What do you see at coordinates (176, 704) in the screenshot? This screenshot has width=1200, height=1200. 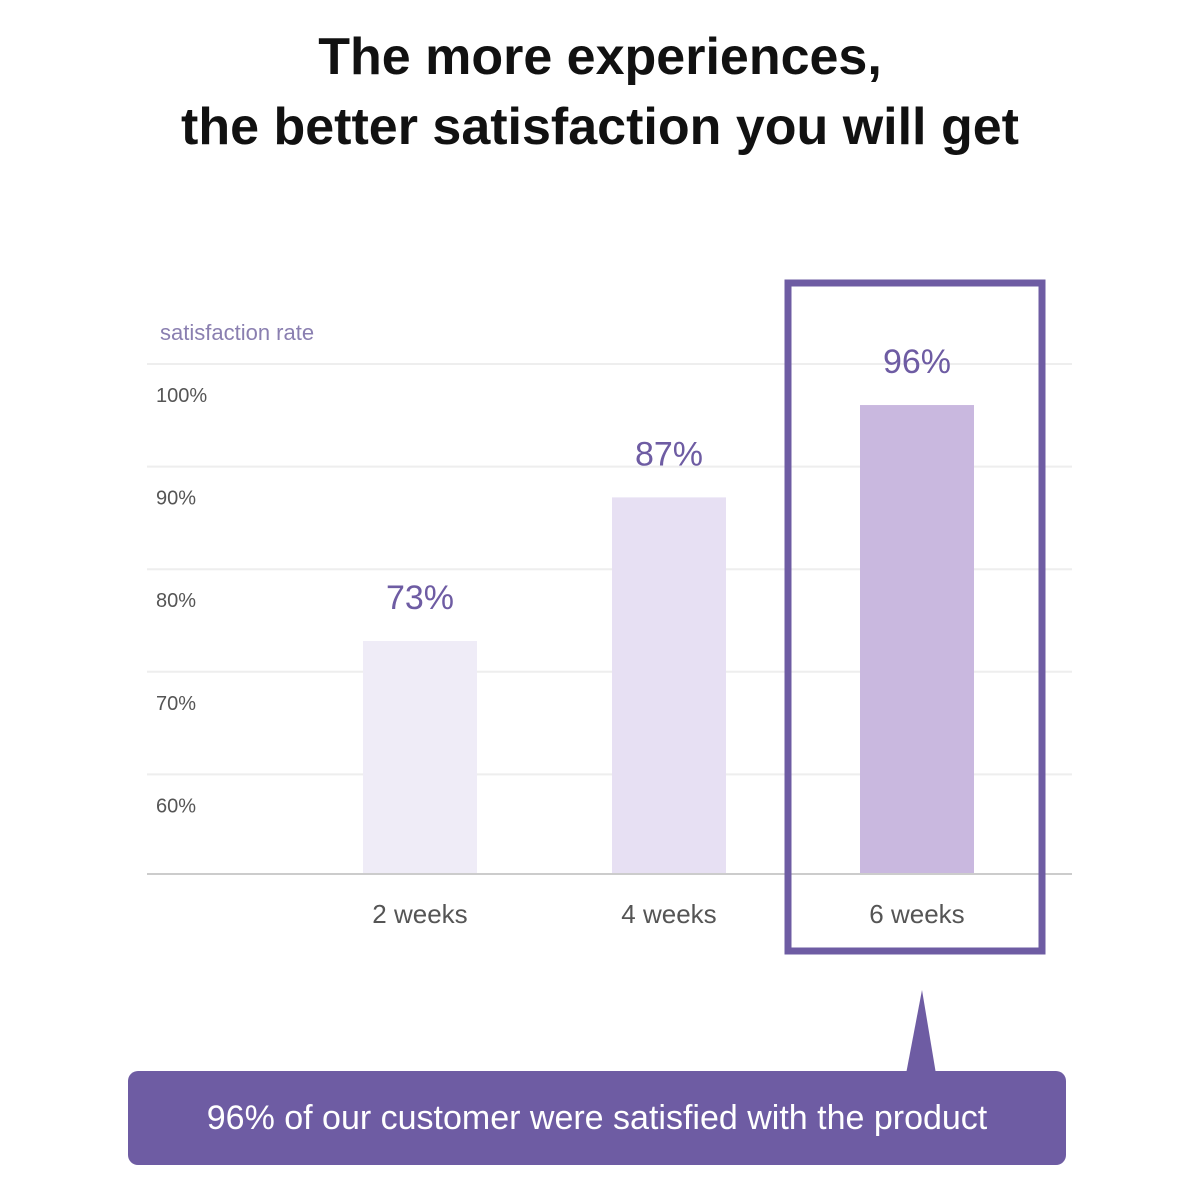 I see `y-tick-label: 70%` at bounding box center [176, 704].